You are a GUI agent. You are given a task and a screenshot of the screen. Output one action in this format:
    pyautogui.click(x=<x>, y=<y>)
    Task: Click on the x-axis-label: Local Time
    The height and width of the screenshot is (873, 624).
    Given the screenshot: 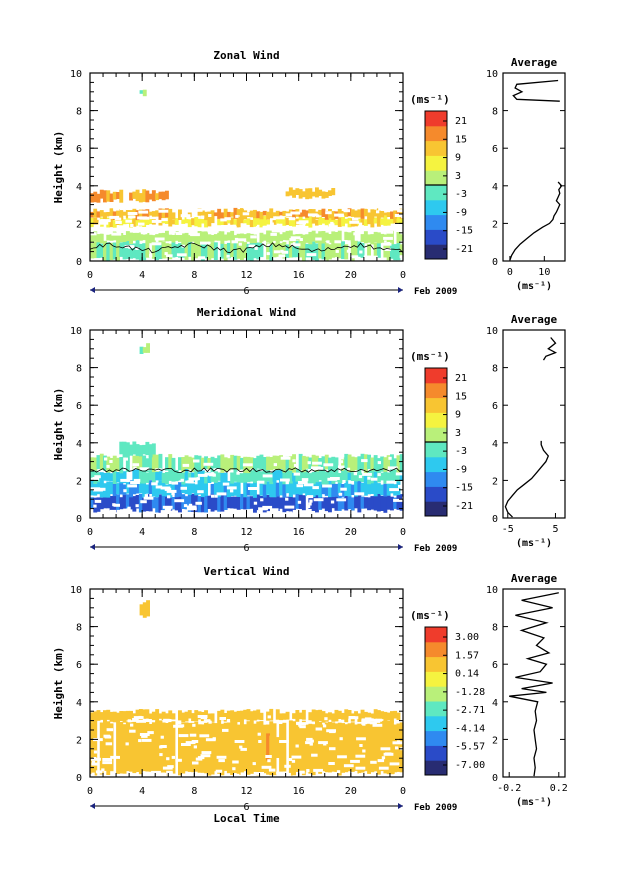 What is the action you would take?
    pyautogui.click(x=246, y=818)
    